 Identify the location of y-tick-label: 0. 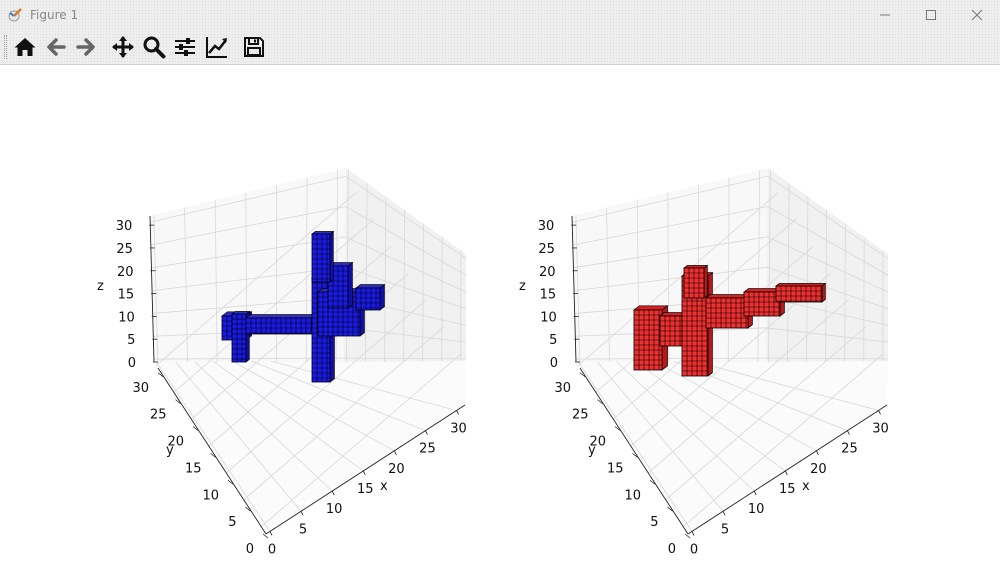
(672, 549).